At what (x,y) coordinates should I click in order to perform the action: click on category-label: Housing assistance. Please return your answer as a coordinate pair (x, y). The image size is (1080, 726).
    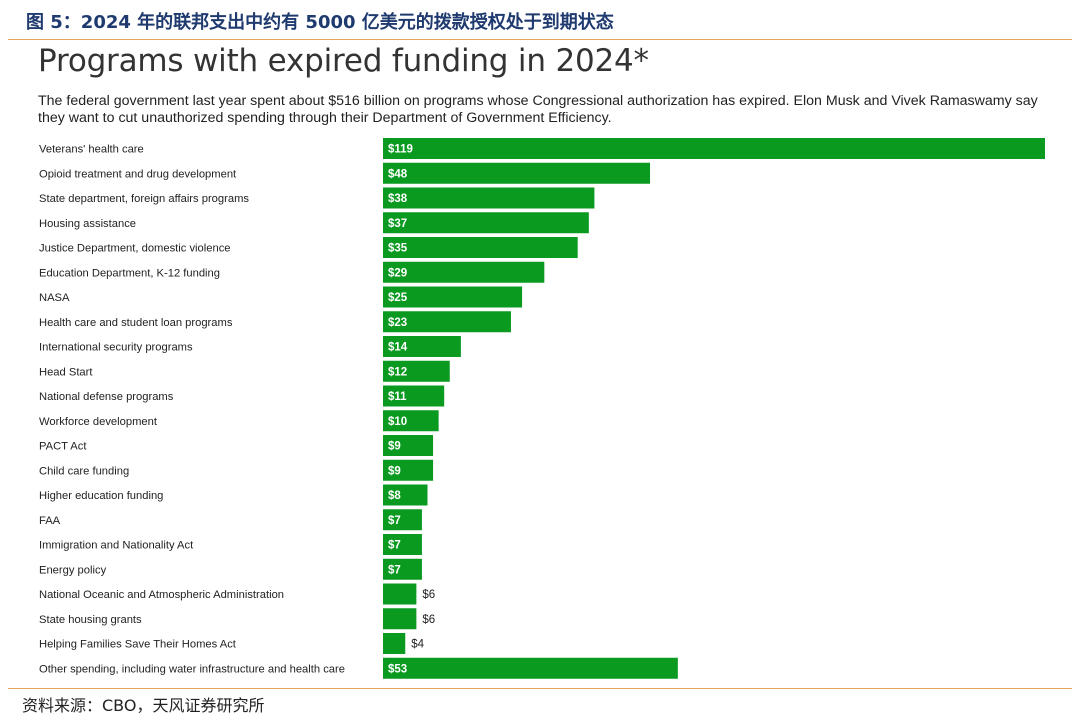
    Looking at the image, I should click on (87, 224).